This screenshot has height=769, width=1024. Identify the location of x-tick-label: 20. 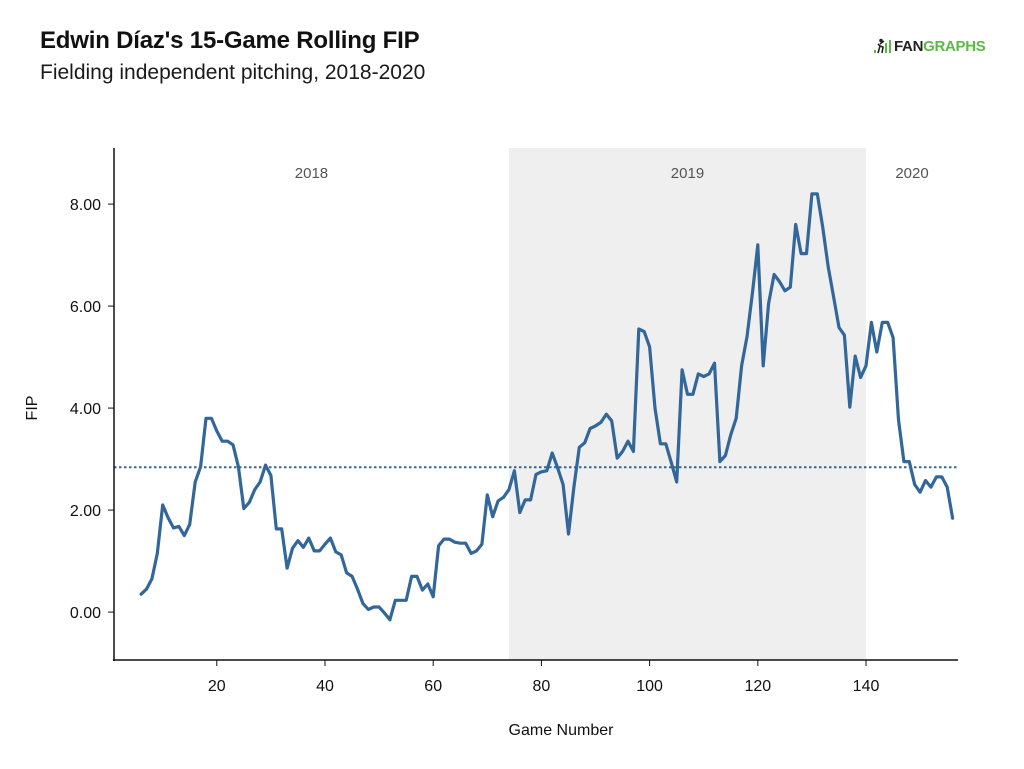
(217, 686).